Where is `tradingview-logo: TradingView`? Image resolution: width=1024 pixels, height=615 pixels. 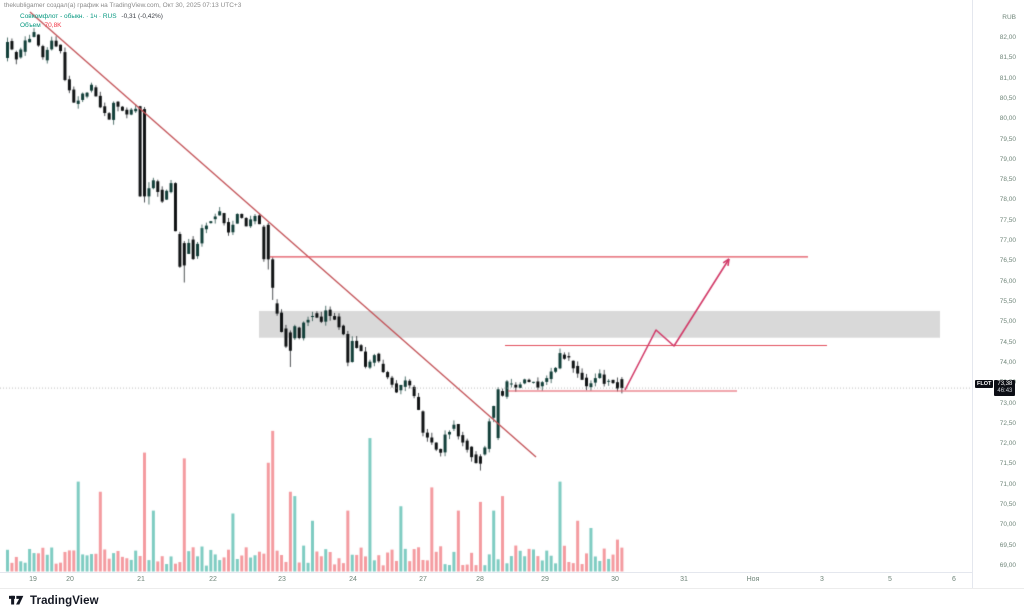
tradingview-logo: TradingView is located at coordinates (54, 600).